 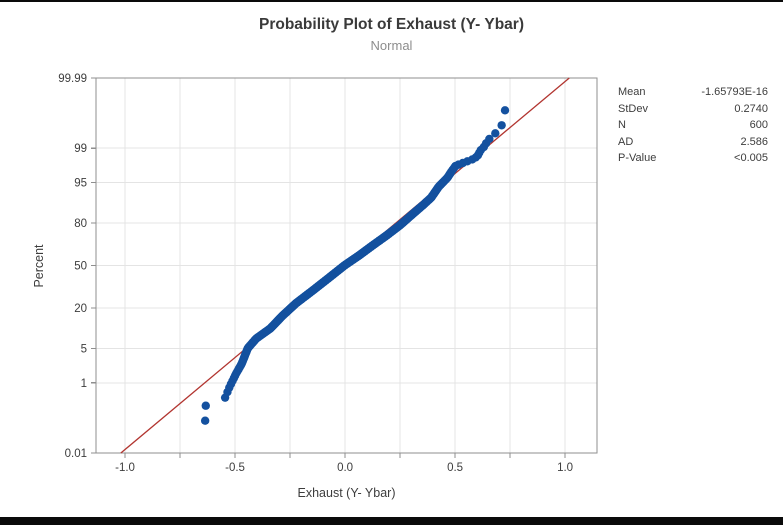 What do you see at coordinates (84, 384) in the screenshot?
I see `y-tick-label: 1` at bounding box center [84, 384].